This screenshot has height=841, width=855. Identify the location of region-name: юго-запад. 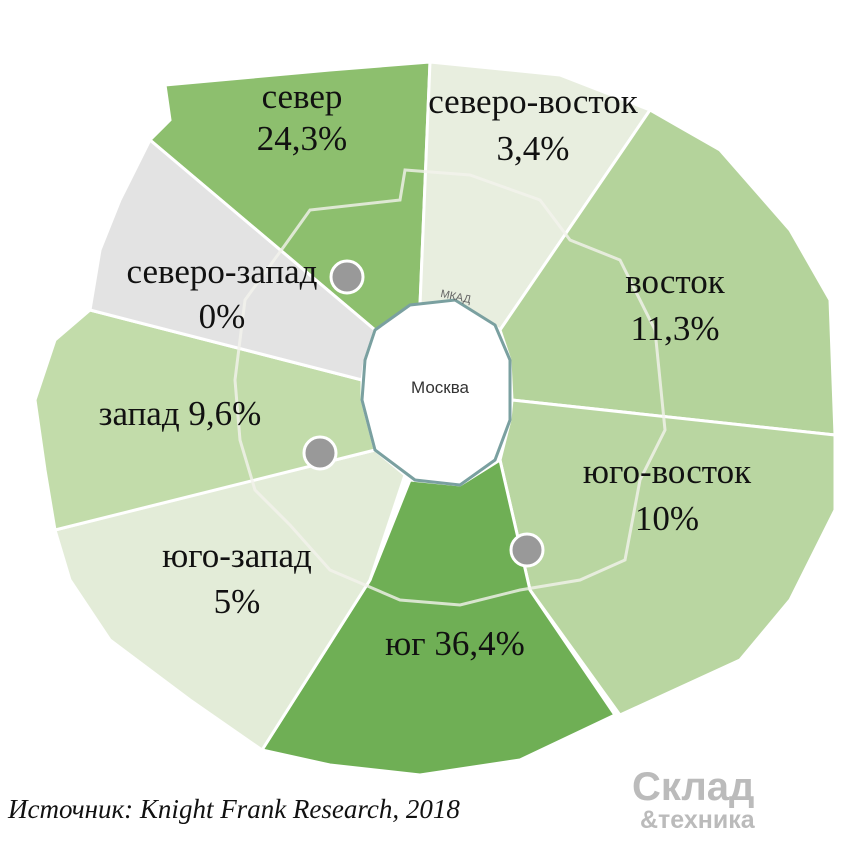
(237, 555).